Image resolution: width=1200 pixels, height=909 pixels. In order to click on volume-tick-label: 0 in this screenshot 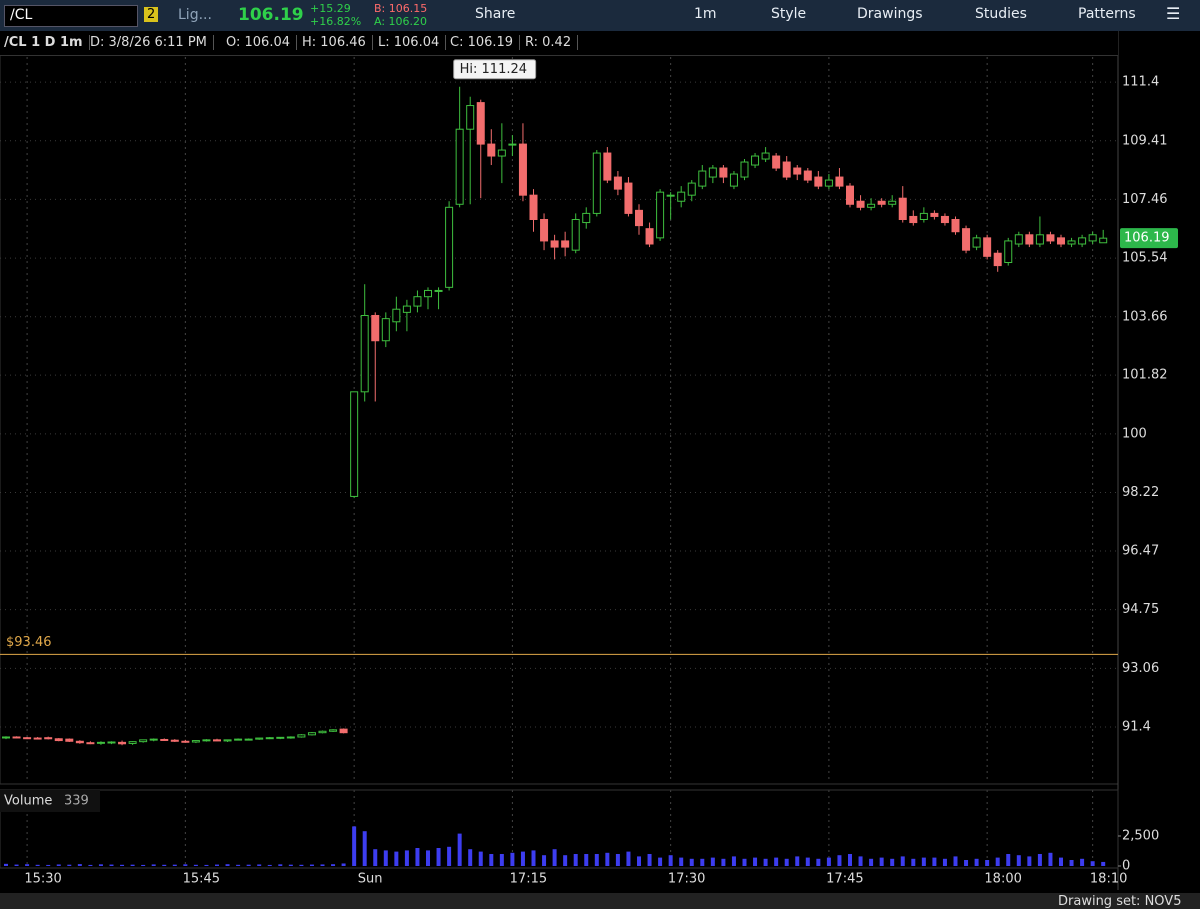, I will do `click(1126, 866)`.